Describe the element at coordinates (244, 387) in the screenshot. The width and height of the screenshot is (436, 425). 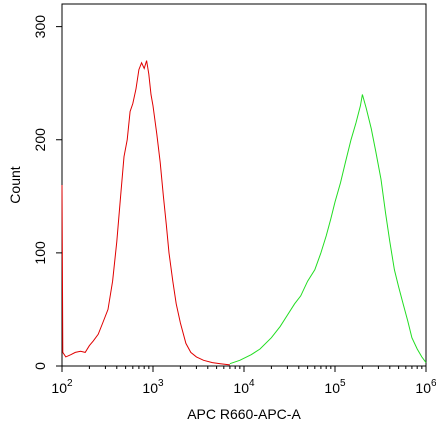
I see `x-tick-label: 10⁴` at that location.